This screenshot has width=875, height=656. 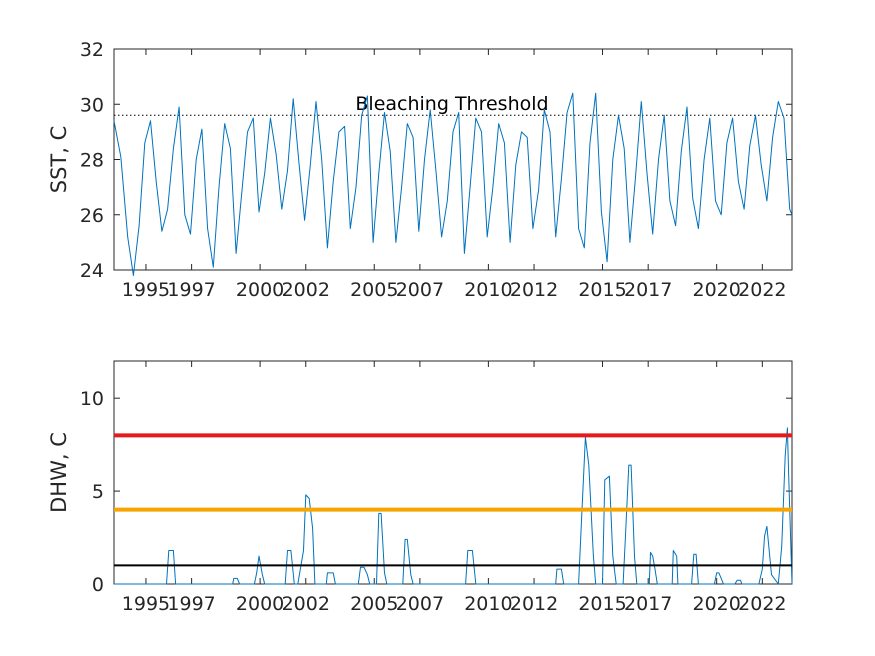 I want to click on sst-y-tick-label: 28, so click(x=92, y=161).